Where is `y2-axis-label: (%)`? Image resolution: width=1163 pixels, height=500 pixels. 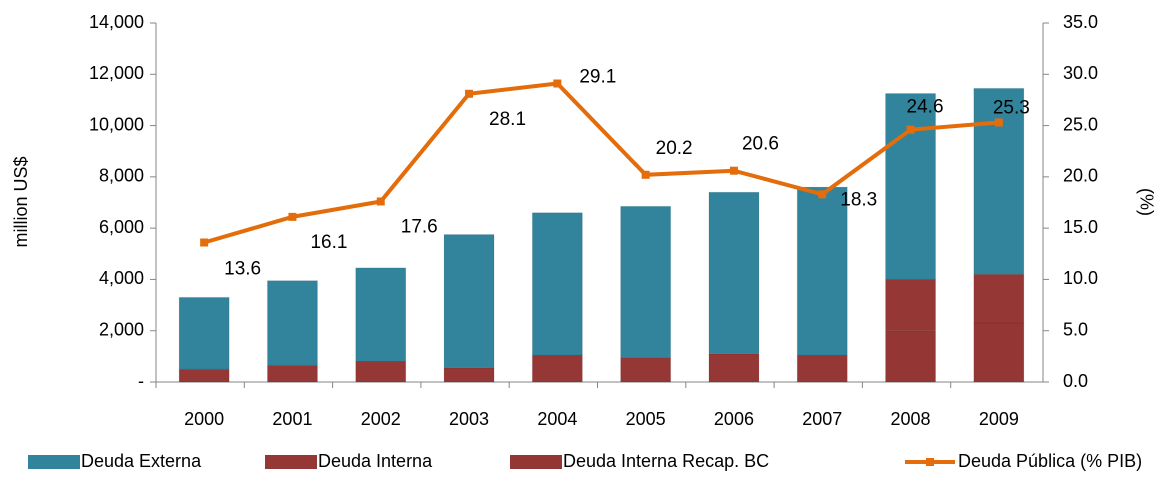
y2-axis-label: (%) is located at coordinates (1146, 202).